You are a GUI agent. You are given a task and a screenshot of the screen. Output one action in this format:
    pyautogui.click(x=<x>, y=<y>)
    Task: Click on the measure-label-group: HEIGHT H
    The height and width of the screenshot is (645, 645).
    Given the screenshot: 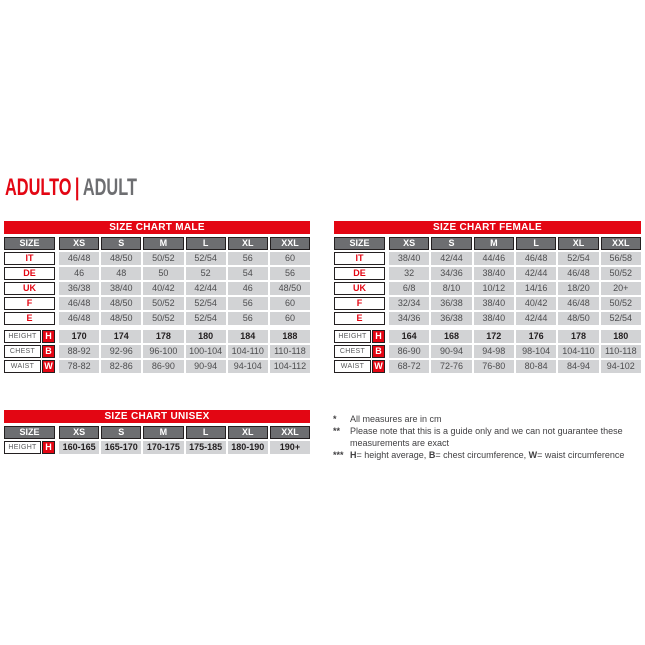 What is the action you would take?
    pyautogui.click(x=29, y=336)
    